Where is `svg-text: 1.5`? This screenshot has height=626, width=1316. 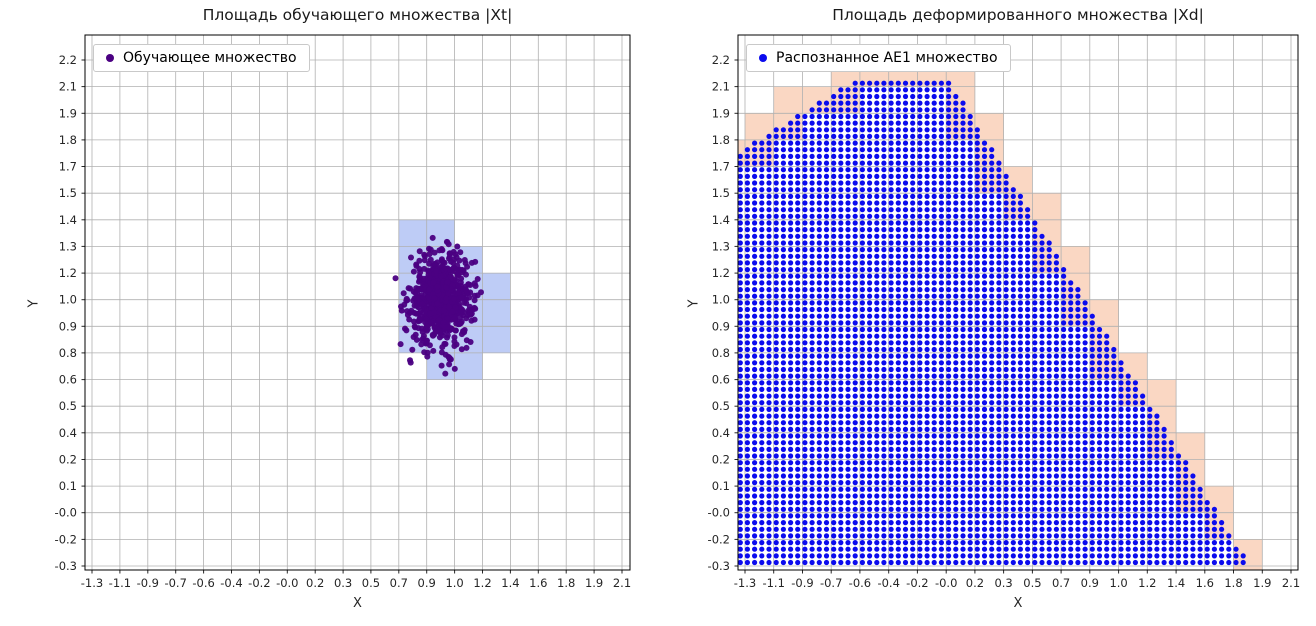 svg-text: 1.5 is located at coordinates (68, 193).